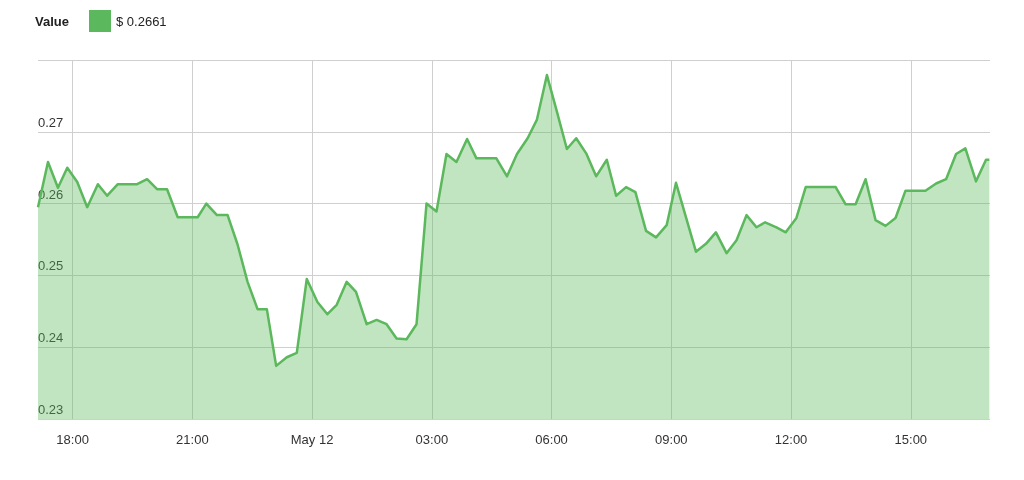 The height and width of the screenshot is (480, 1024). Describe the element at coordinates (551, 439) in the screenshot. I see `x-tick-label: 06:00` at that location.